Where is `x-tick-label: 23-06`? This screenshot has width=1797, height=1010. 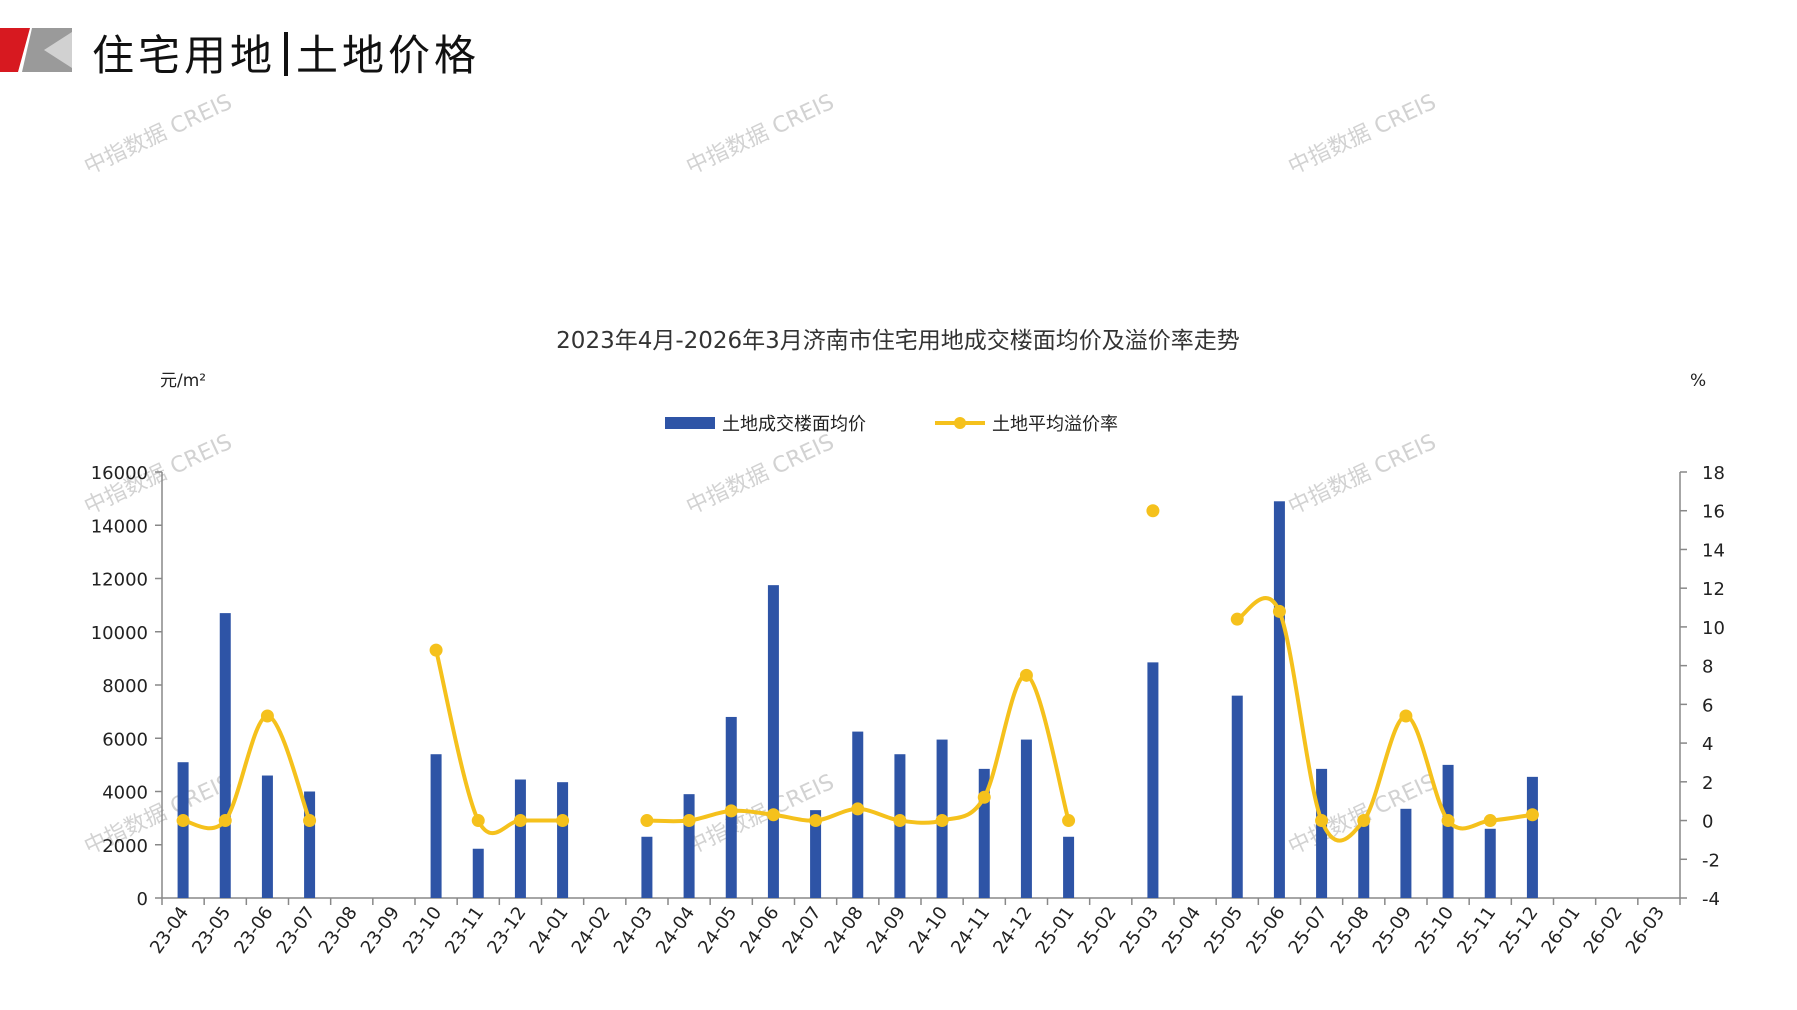
x-tick-label: 23-06 is located at coordinates (253, 930).